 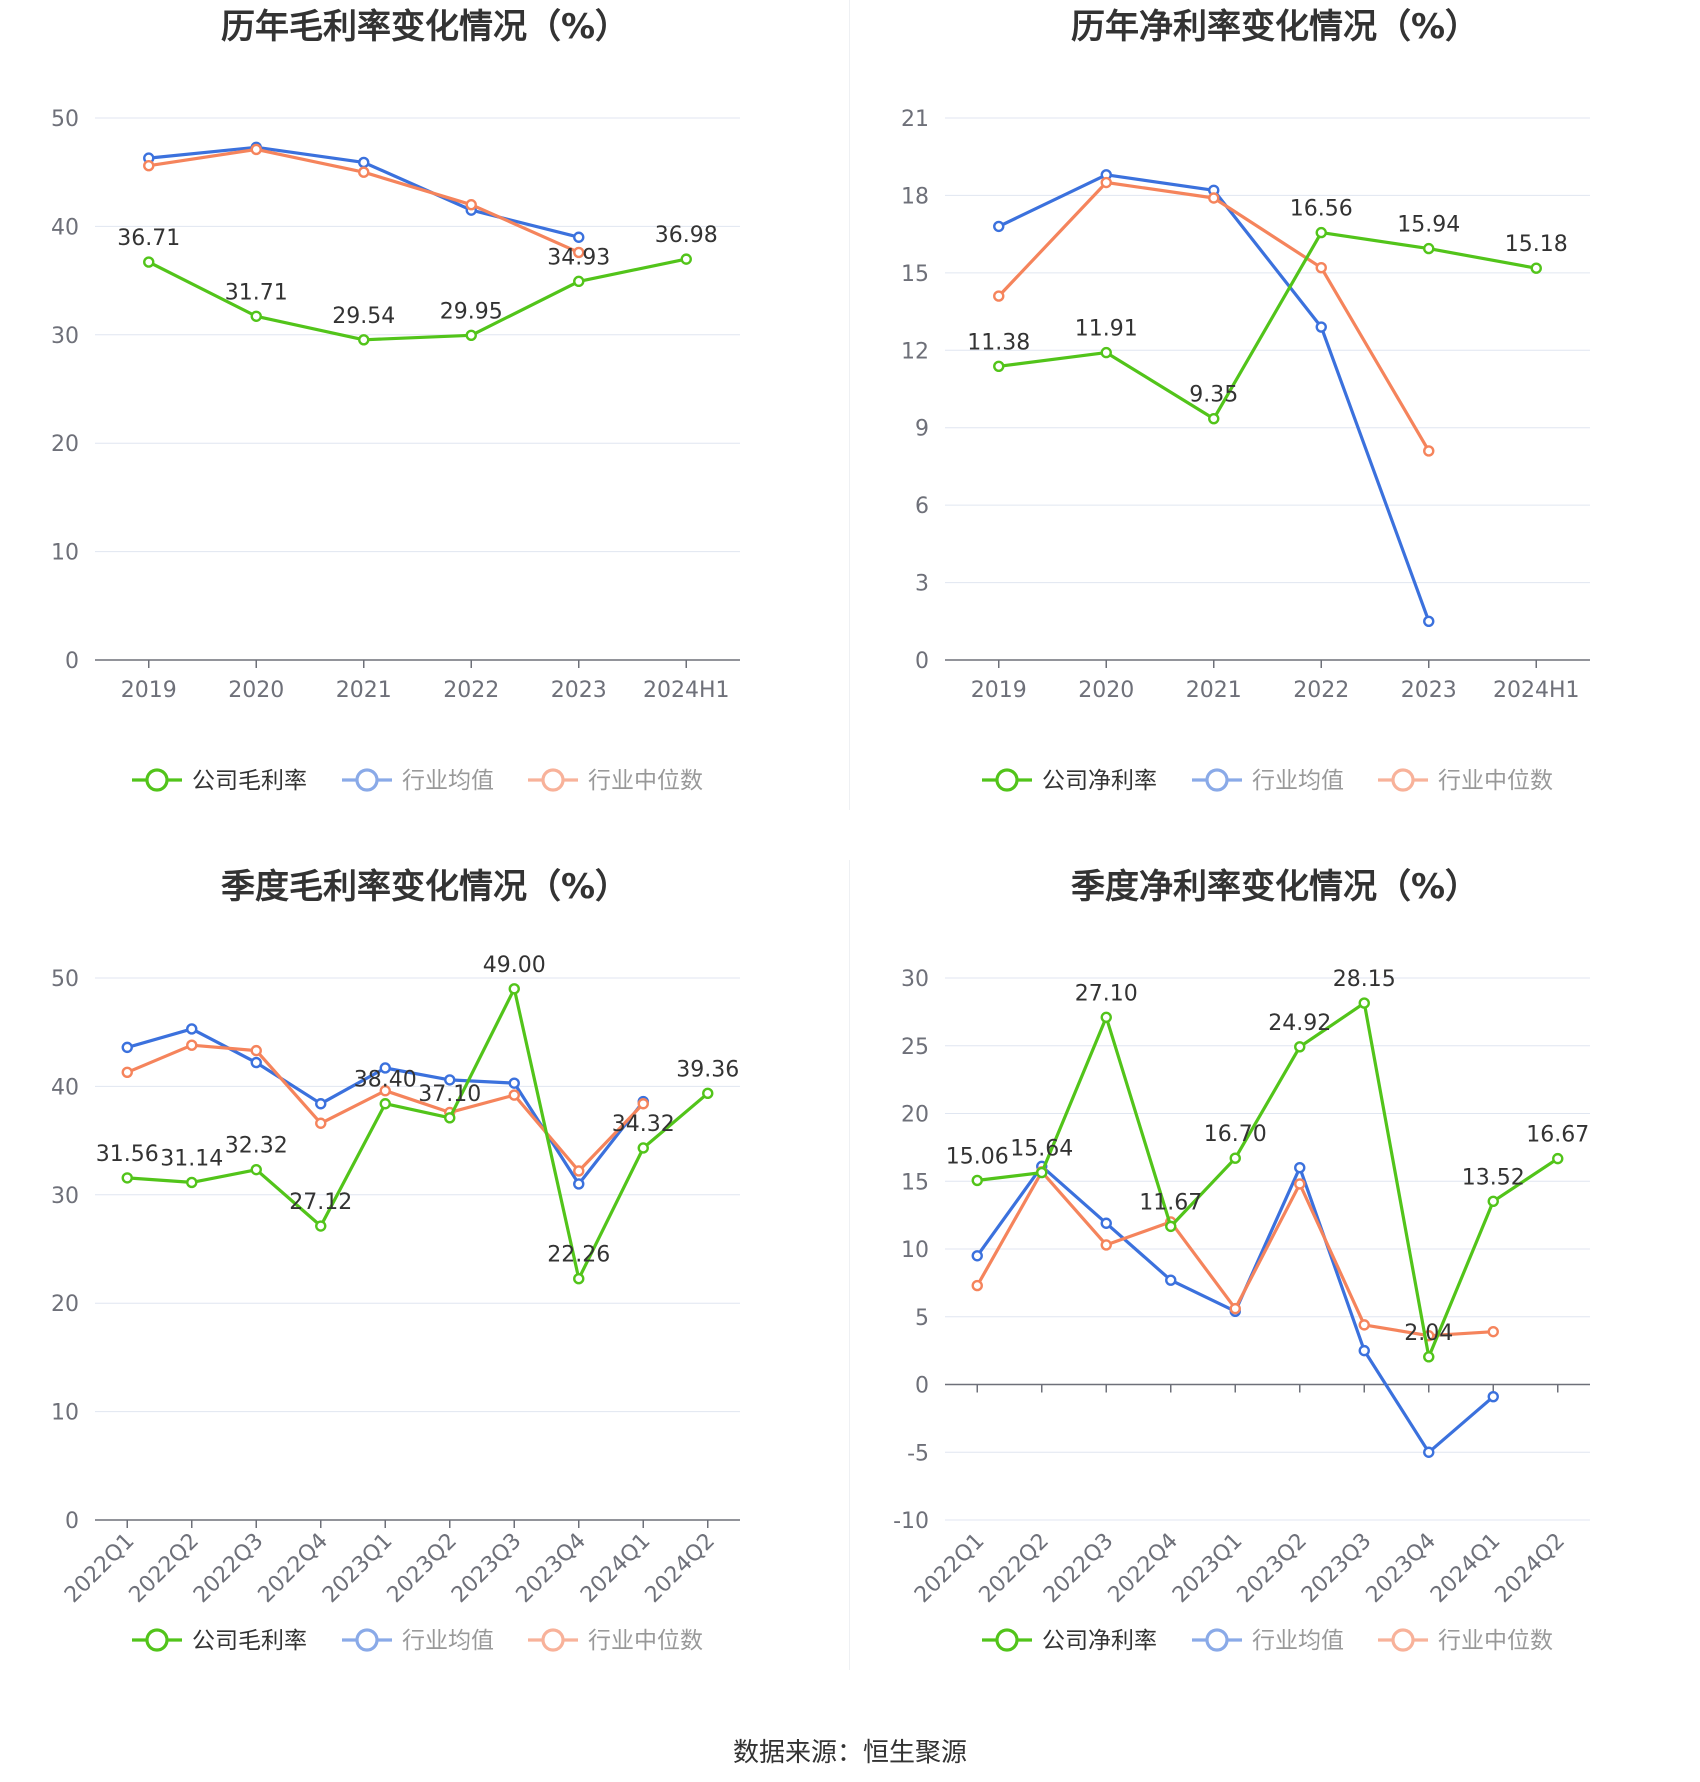 What do you see at coordinates (1106, 993) in the screenshot?
I see `data-label: 27.10` at bounding box center [1106, 993].